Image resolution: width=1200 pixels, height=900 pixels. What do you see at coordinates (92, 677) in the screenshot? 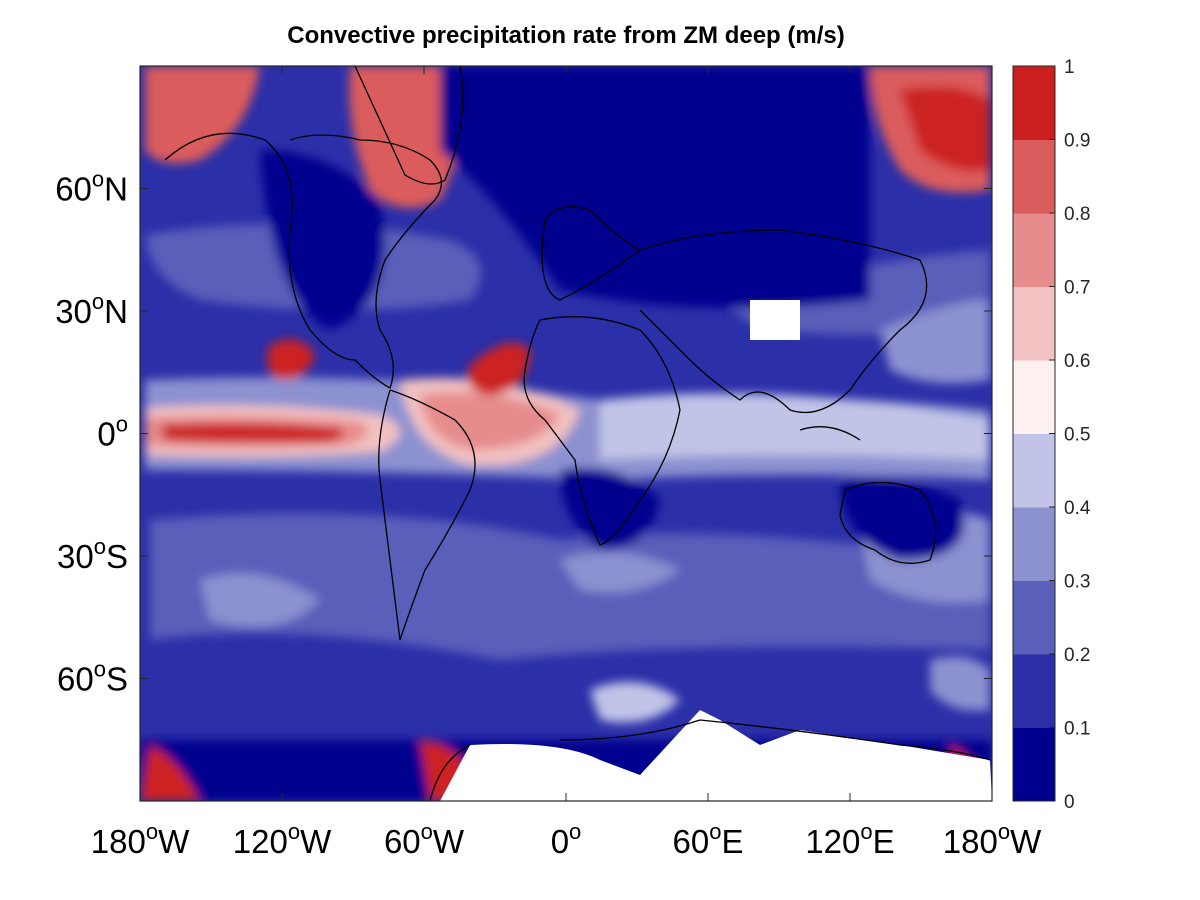
I see `y-tick-label: 60oS` at bounding box center [92, 677].